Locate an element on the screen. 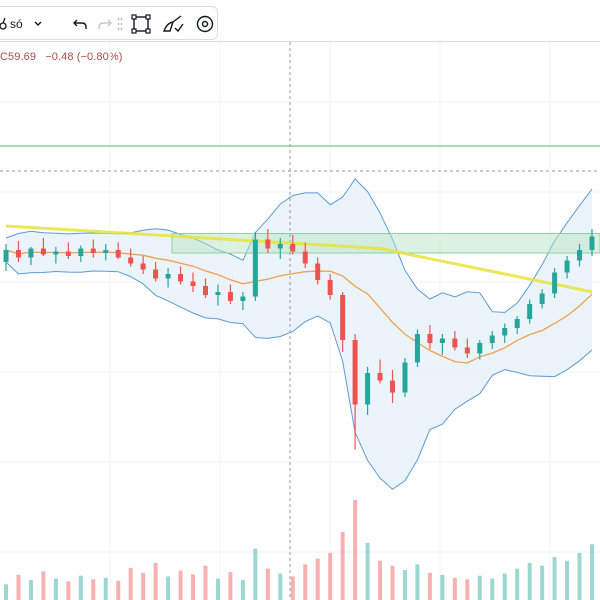  brush-icon is located at coordinates (173, 24).